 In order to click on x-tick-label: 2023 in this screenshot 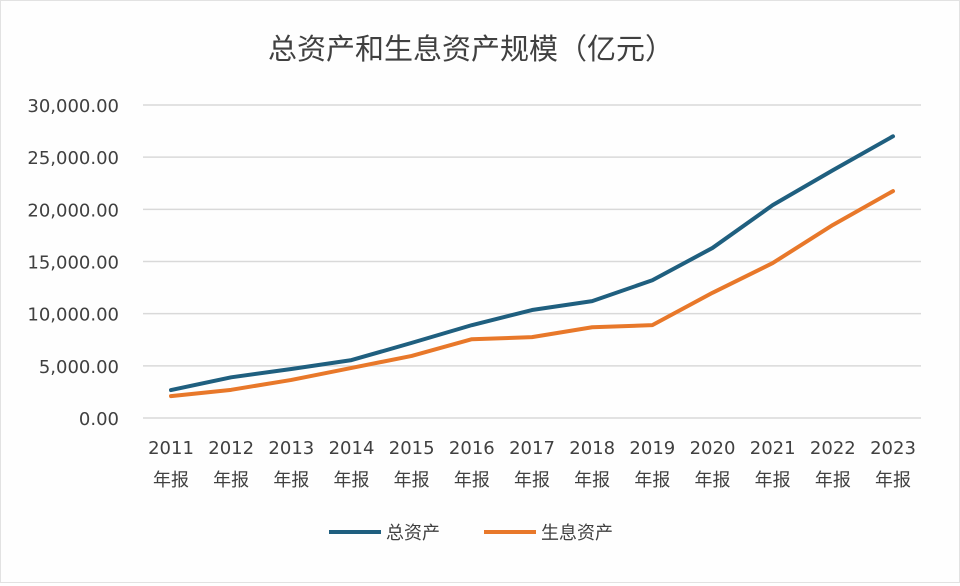, I will do `click(893, 448)`.